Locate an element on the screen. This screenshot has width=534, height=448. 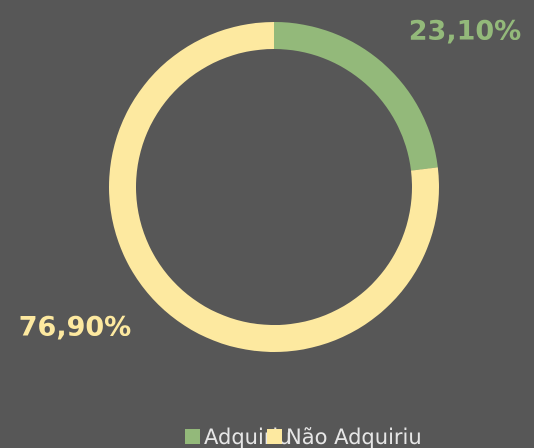
value-label: 23,10% is located at coordinates (465, 31).